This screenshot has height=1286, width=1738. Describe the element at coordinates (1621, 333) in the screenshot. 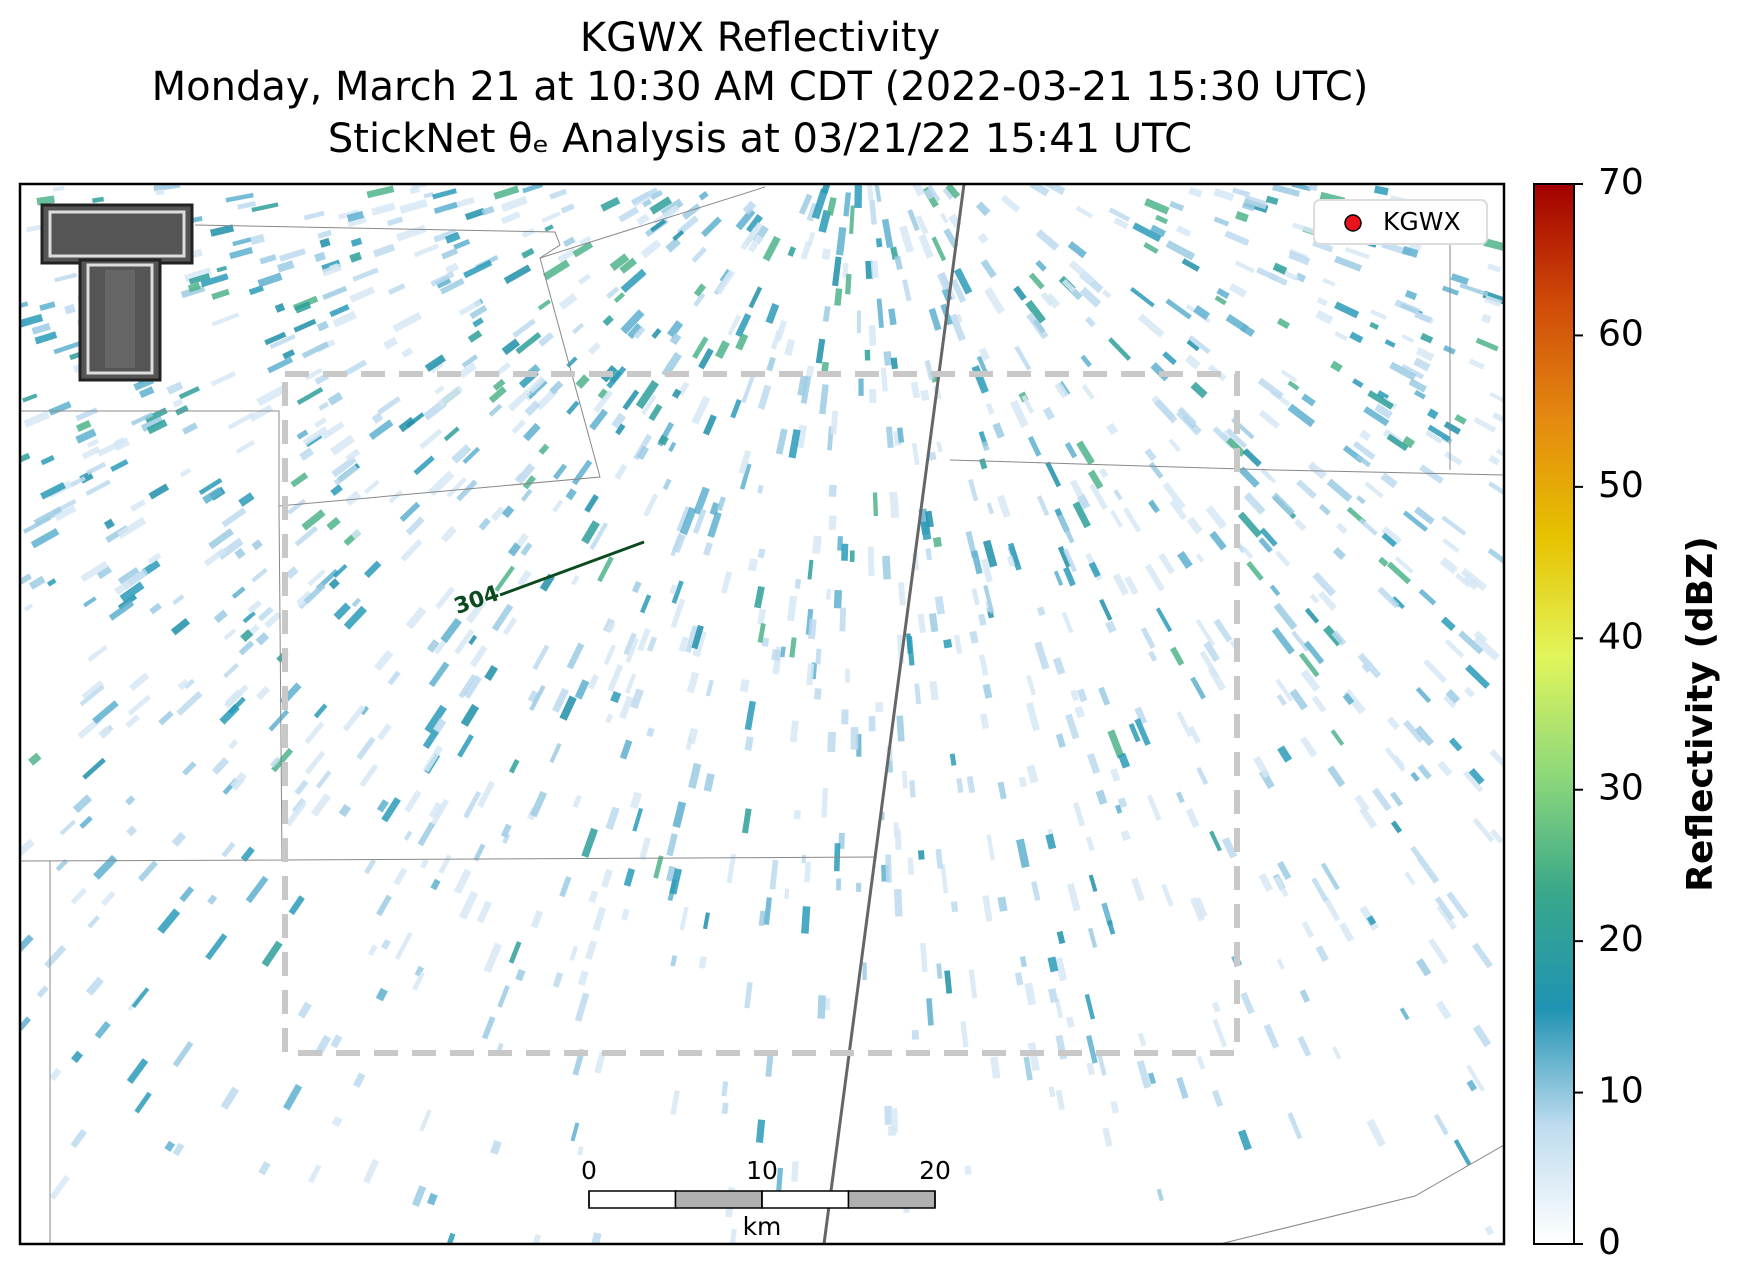

I see `tick-label: 60` at that location.